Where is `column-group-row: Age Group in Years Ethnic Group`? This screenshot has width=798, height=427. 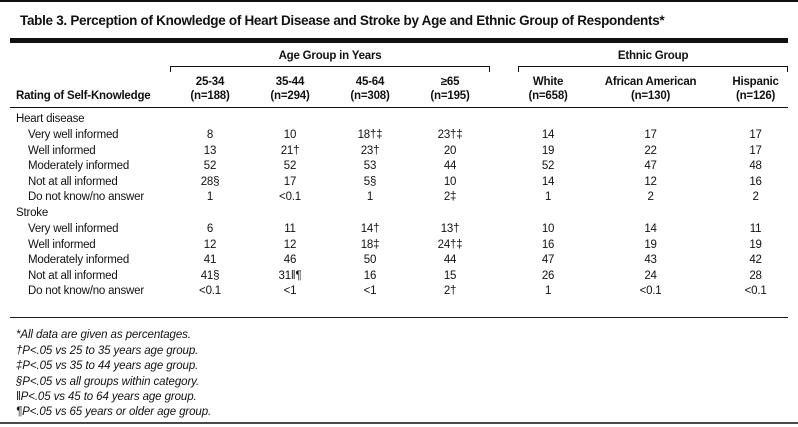
column-group-row: Age Group in Years Ethnic Group is located at coordinates (399, 57).